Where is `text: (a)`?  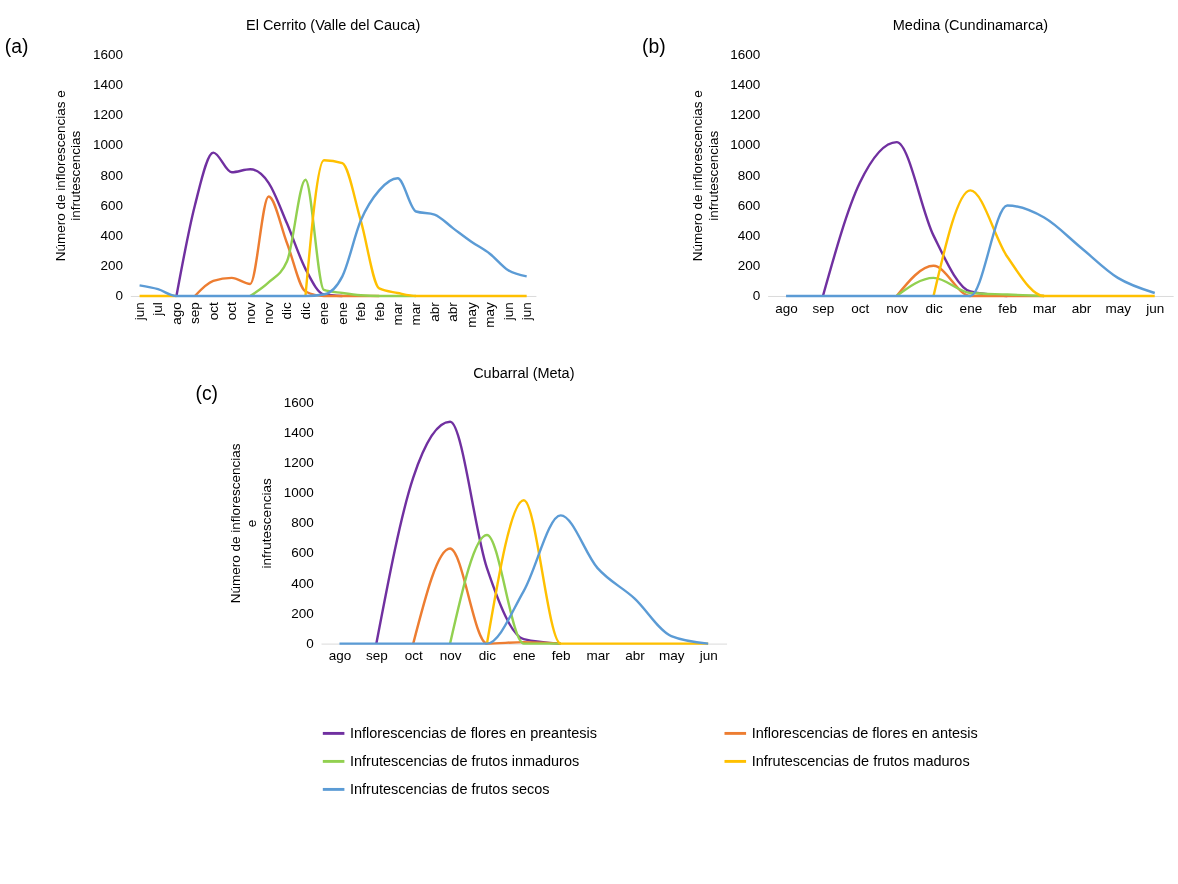 text: (a) is located at coordinates (16, 46).